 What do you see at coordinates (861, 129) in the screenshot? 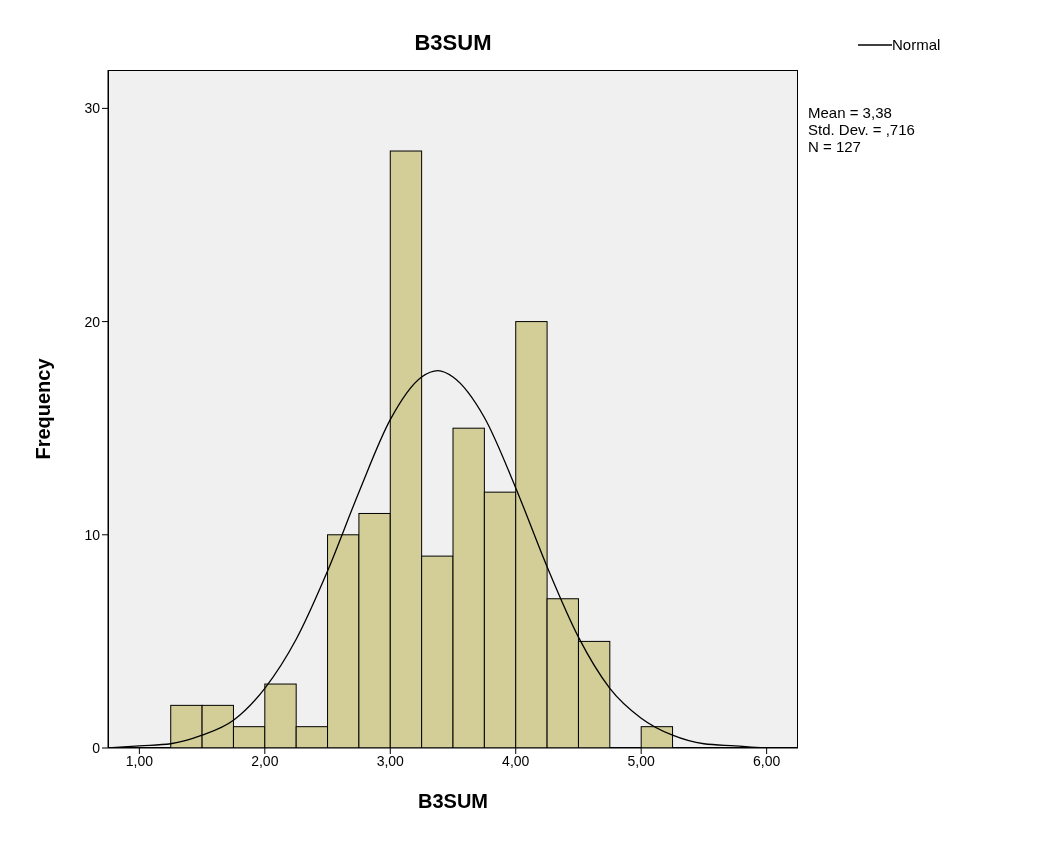
I see `text: Std. Dev. = ,716` at bounding box center [861, 129].